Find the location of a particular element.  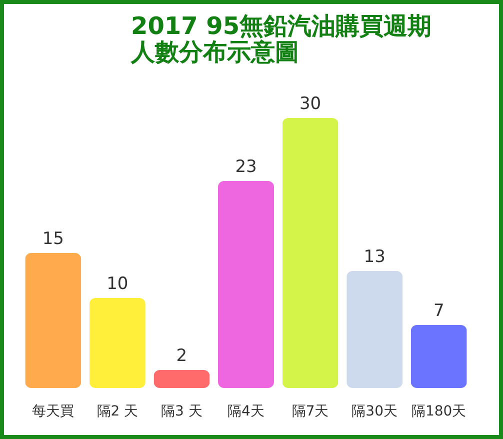

chart-title: 2017 95無鉛汽油購買週期 is located at coordinates (281, 26).